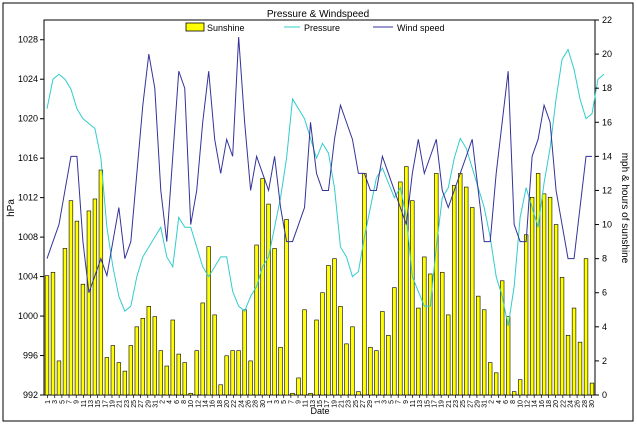 This screenshot has height=424, width=637. What do you see at coordinates (28, 119) in the screenshot?
I see `left-axis-tick-label: 1020` at bounding box center [28, 119].